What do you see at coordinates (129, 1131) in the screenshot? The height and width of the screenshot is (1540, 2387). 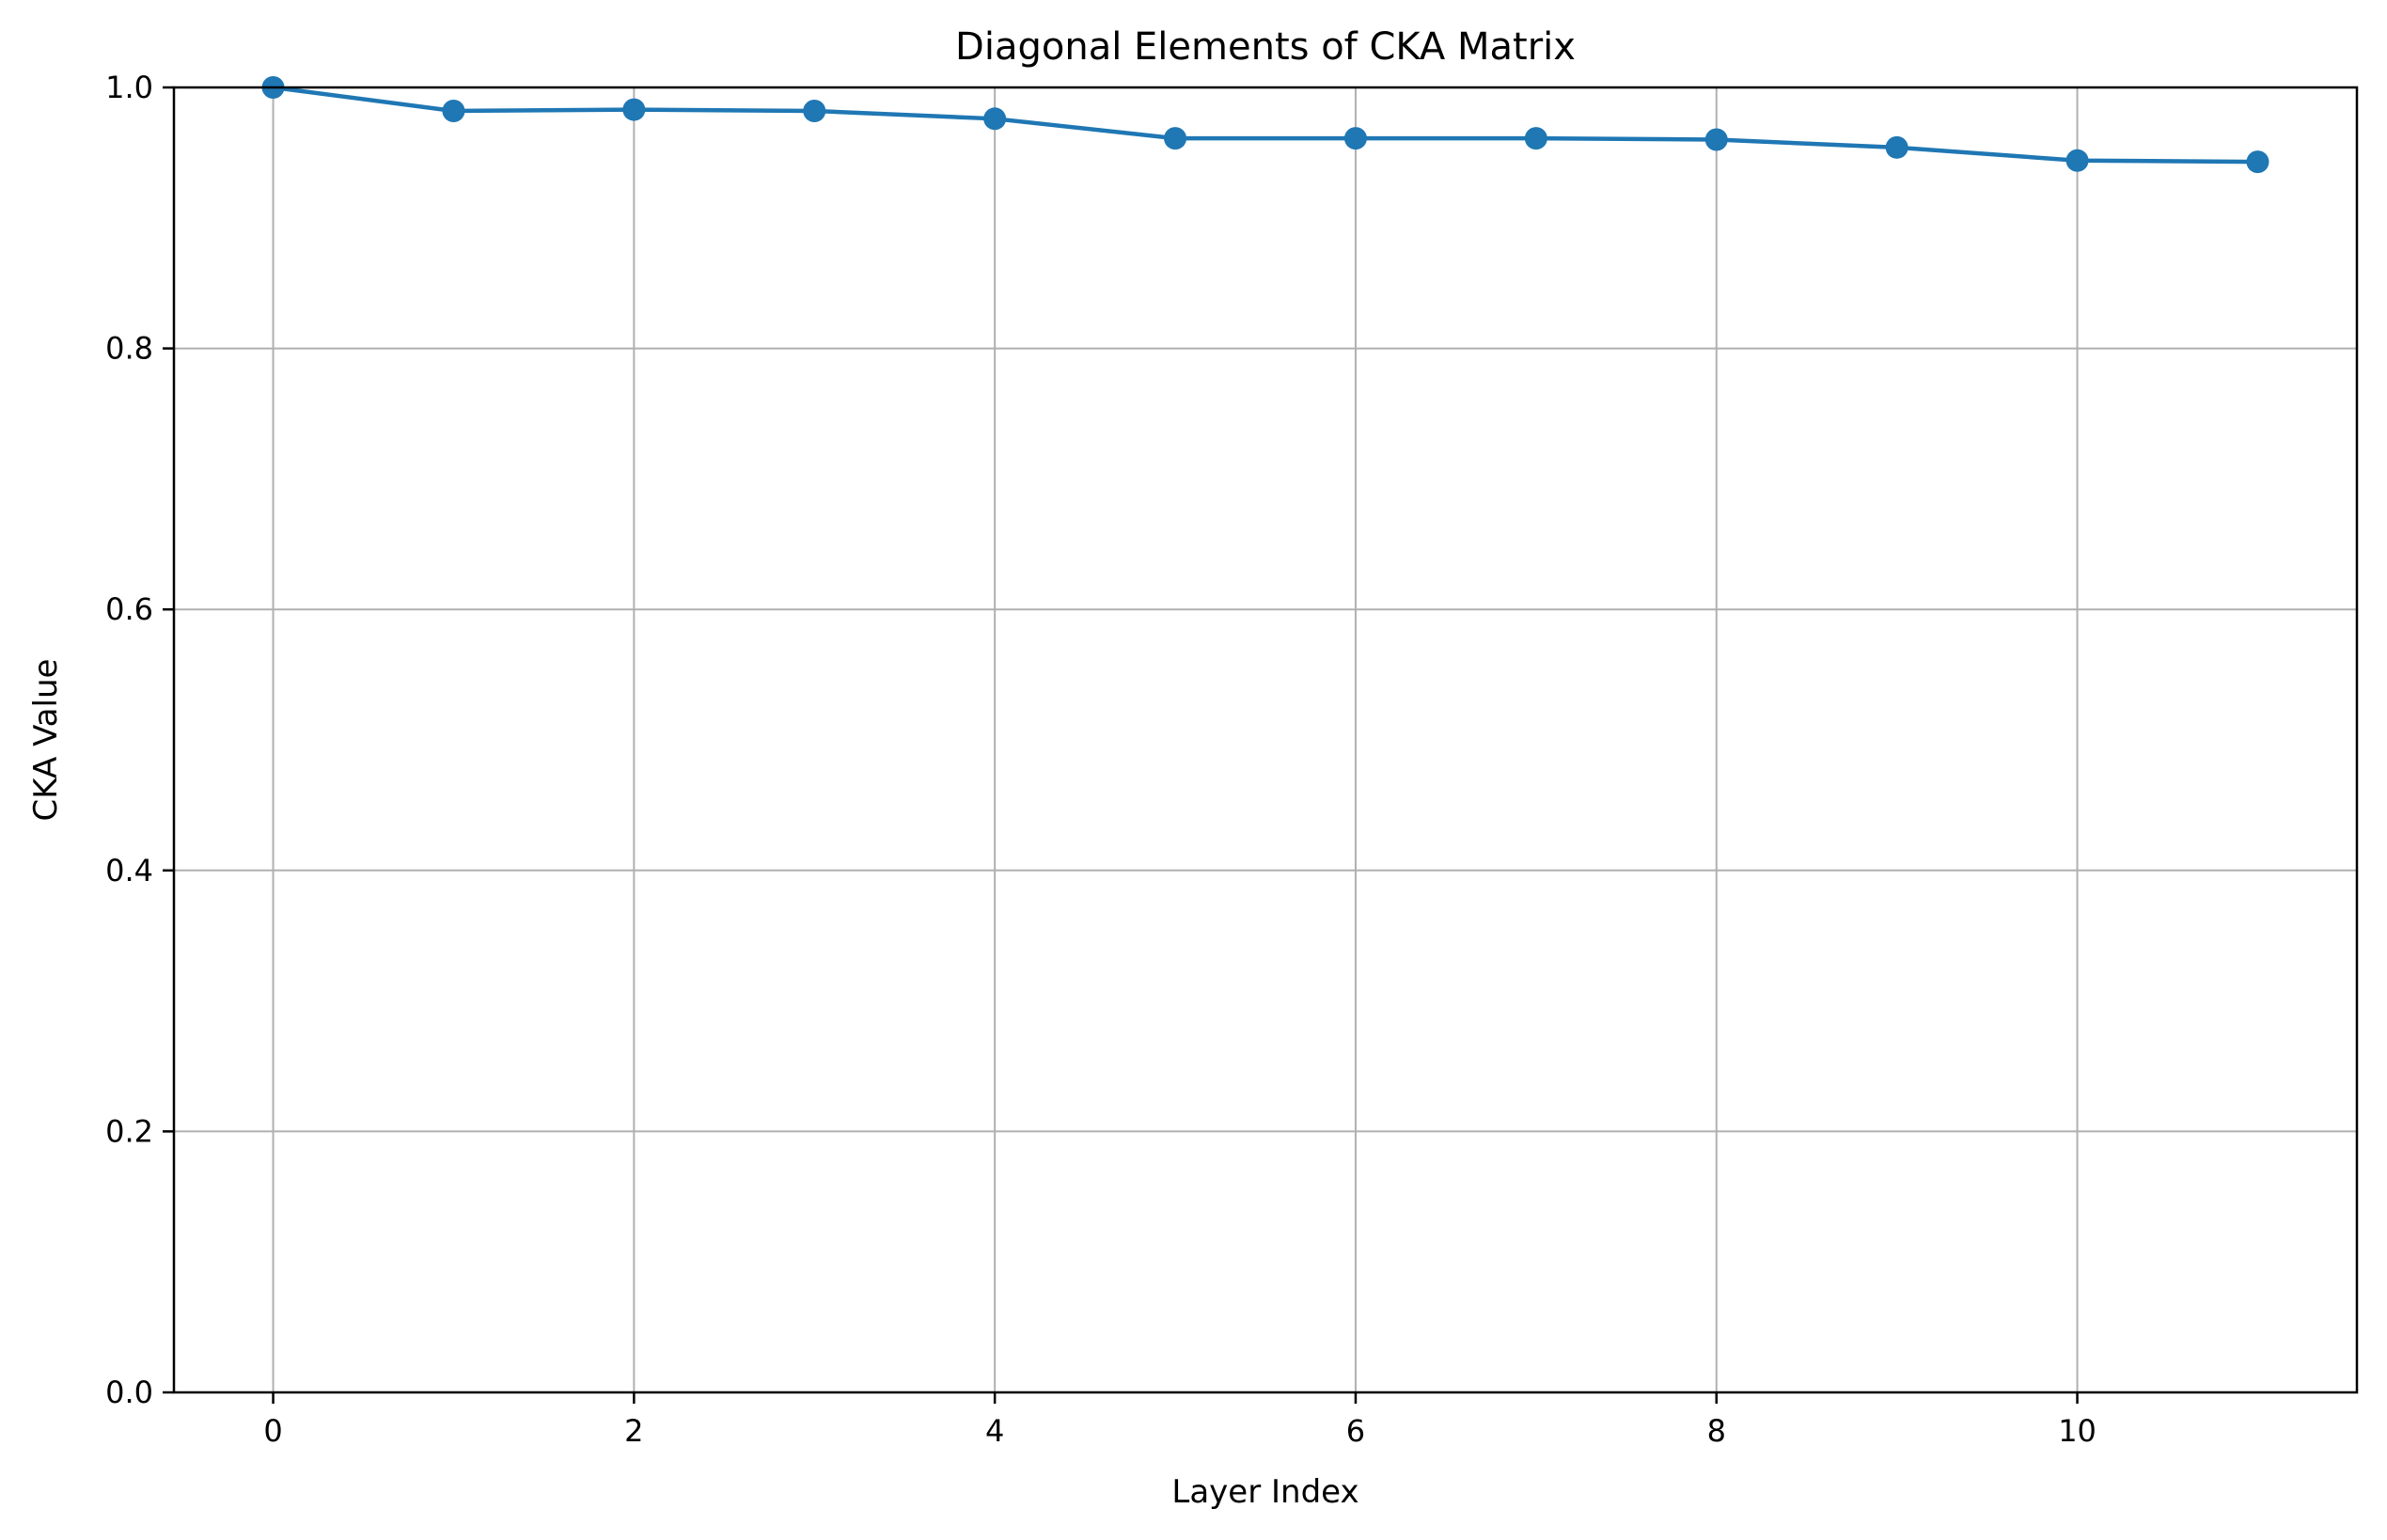 I see `y-tick-label: 0.2` at bounding box center [129, 1131].